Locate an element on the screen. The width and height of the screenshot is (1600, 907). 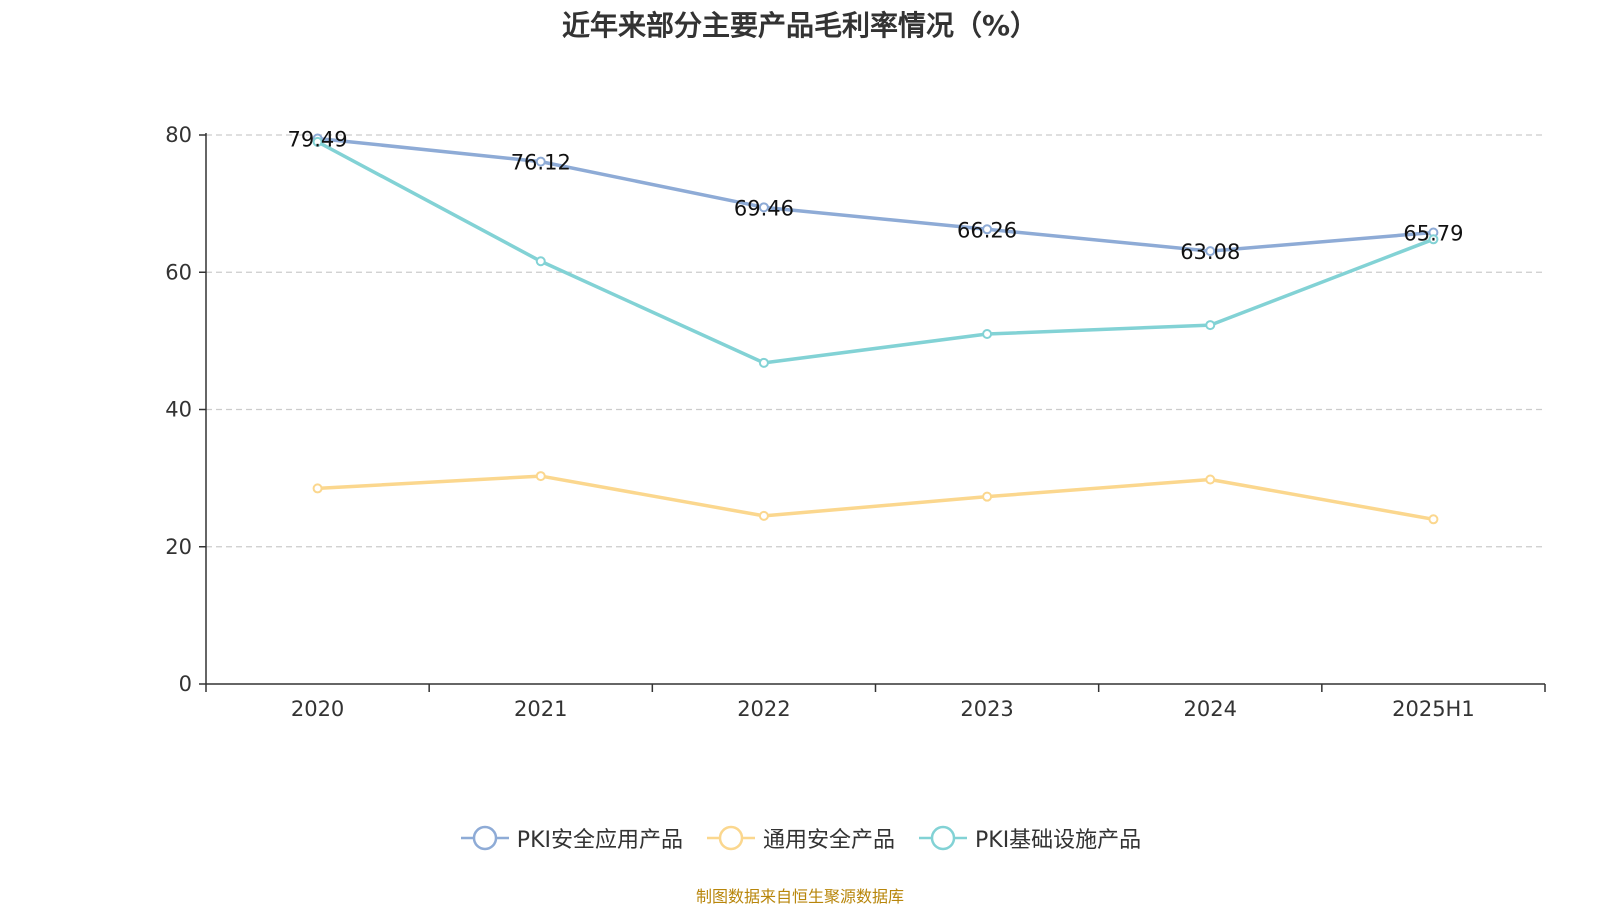
y-tick-label: 0 is located at coordinates (185, 684).